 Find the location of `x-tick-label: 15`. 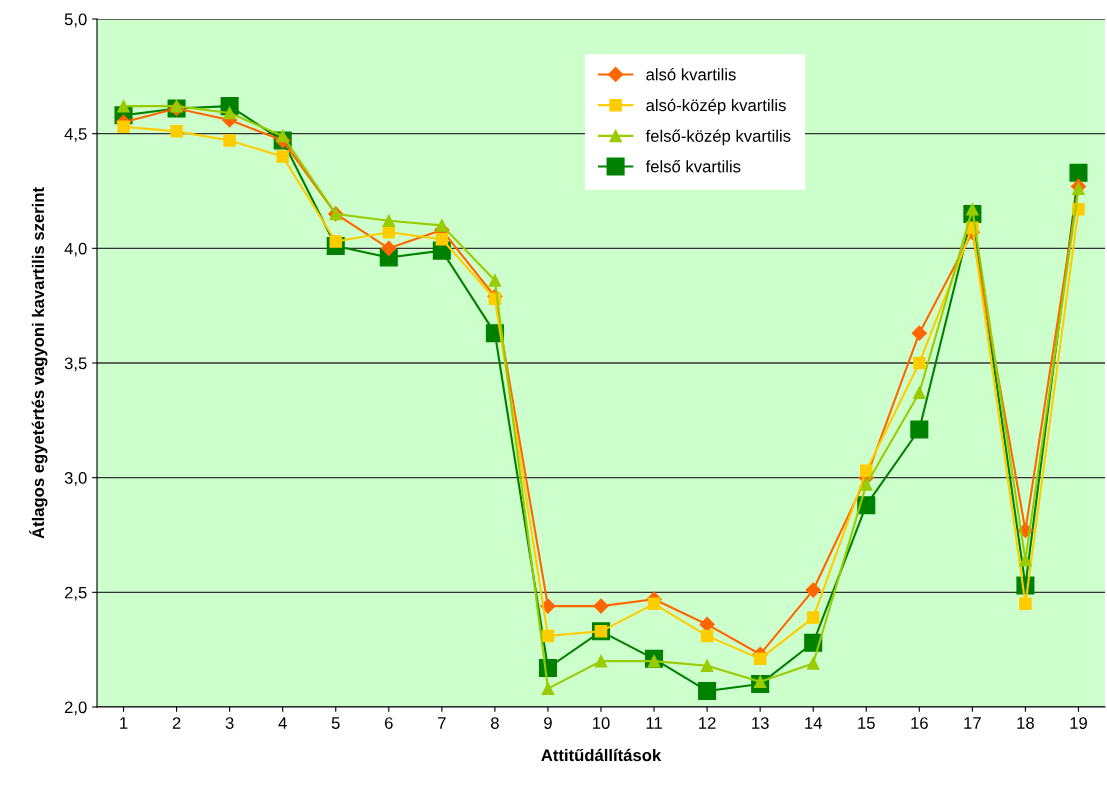

x-tick-label: 15 is located at coordinates (866, 723).